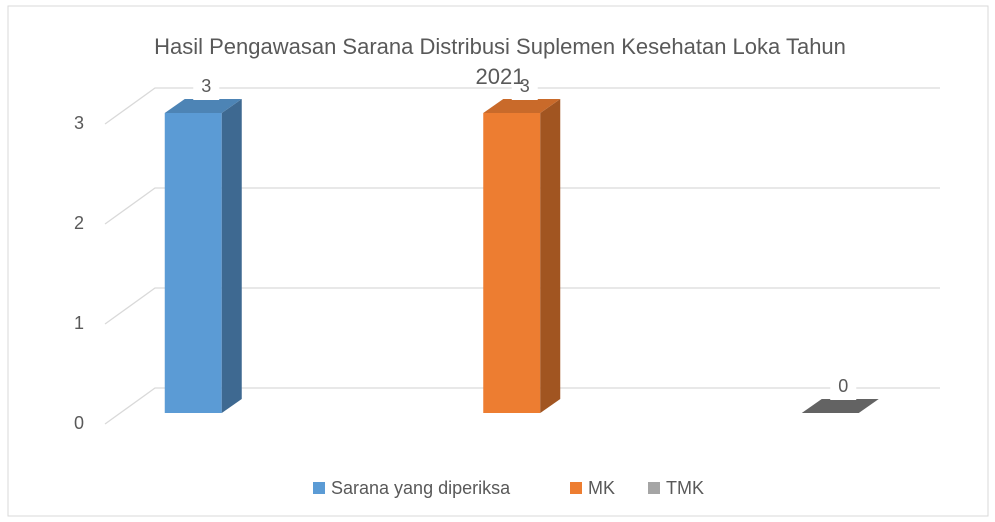  Describe the element at coordinates (79, 123) in the screenshot. I see `y-tick-label: 3` at that location.